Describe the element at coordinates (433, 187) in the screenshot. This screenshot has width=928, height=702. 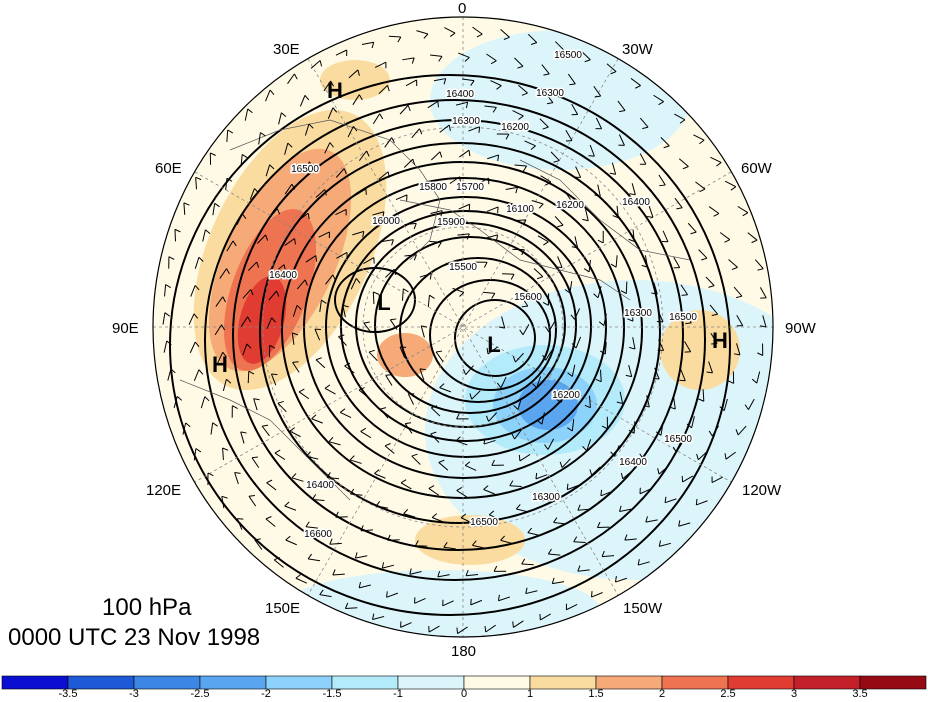
I see `contour-label: 15800` at that location.